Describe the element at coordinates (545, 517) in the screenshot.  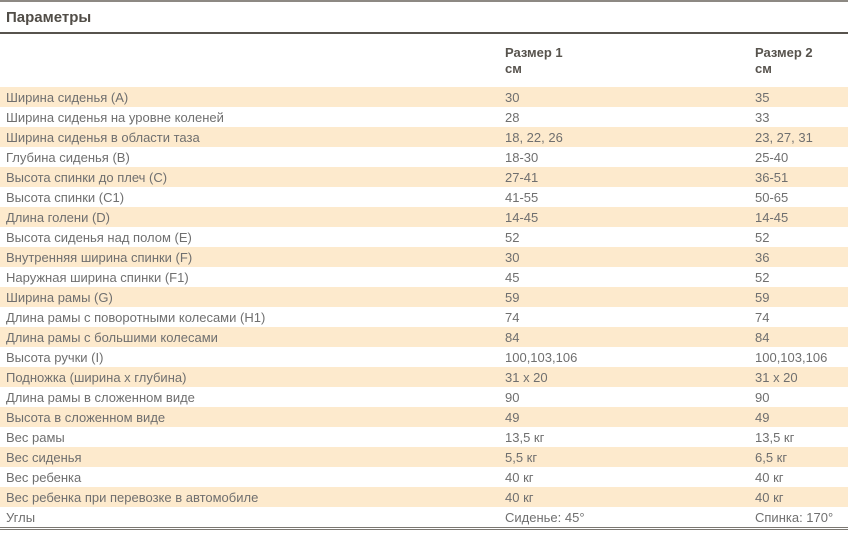
I see `param-size1-value-cell: Сиденье: 45°` at that location.